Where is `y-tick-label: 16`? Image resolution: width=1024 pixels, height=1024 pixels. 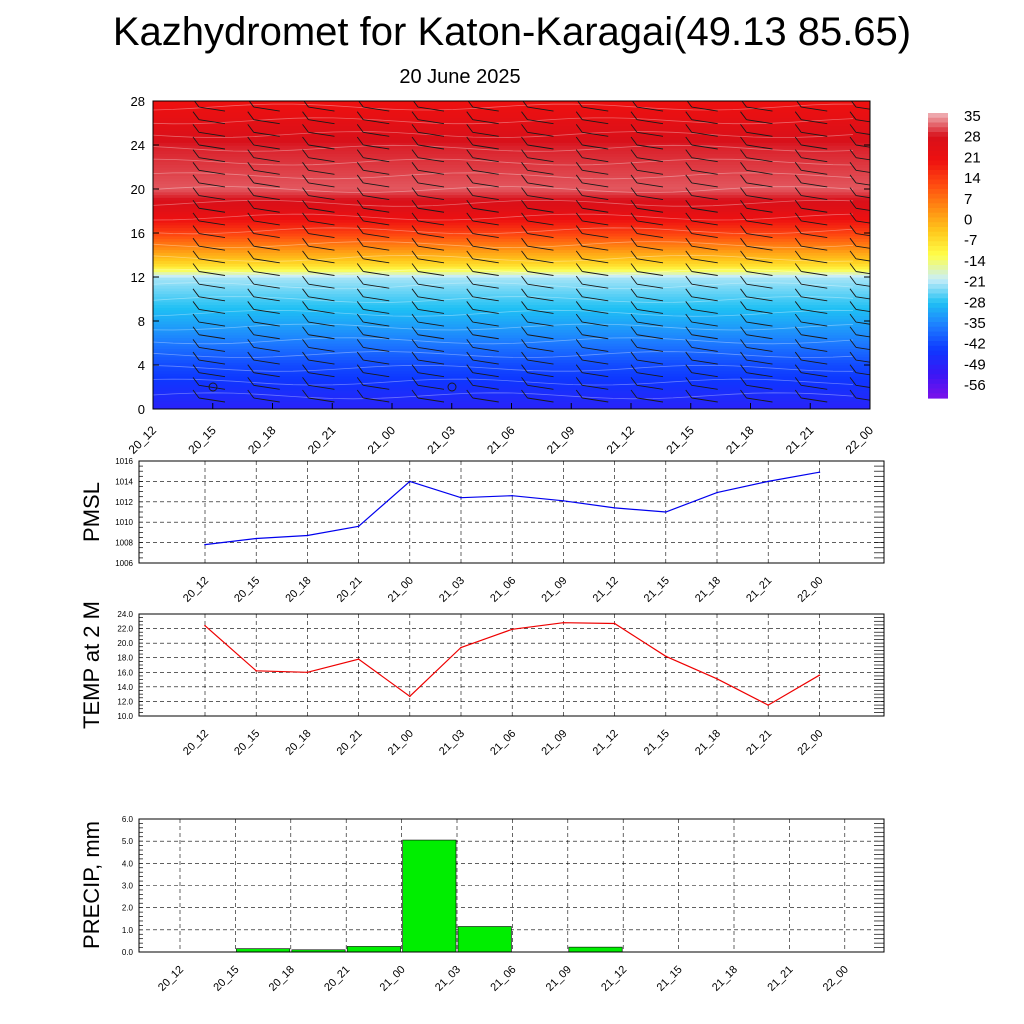 y-tick-label: 16 is located at coordinates (138, 233).